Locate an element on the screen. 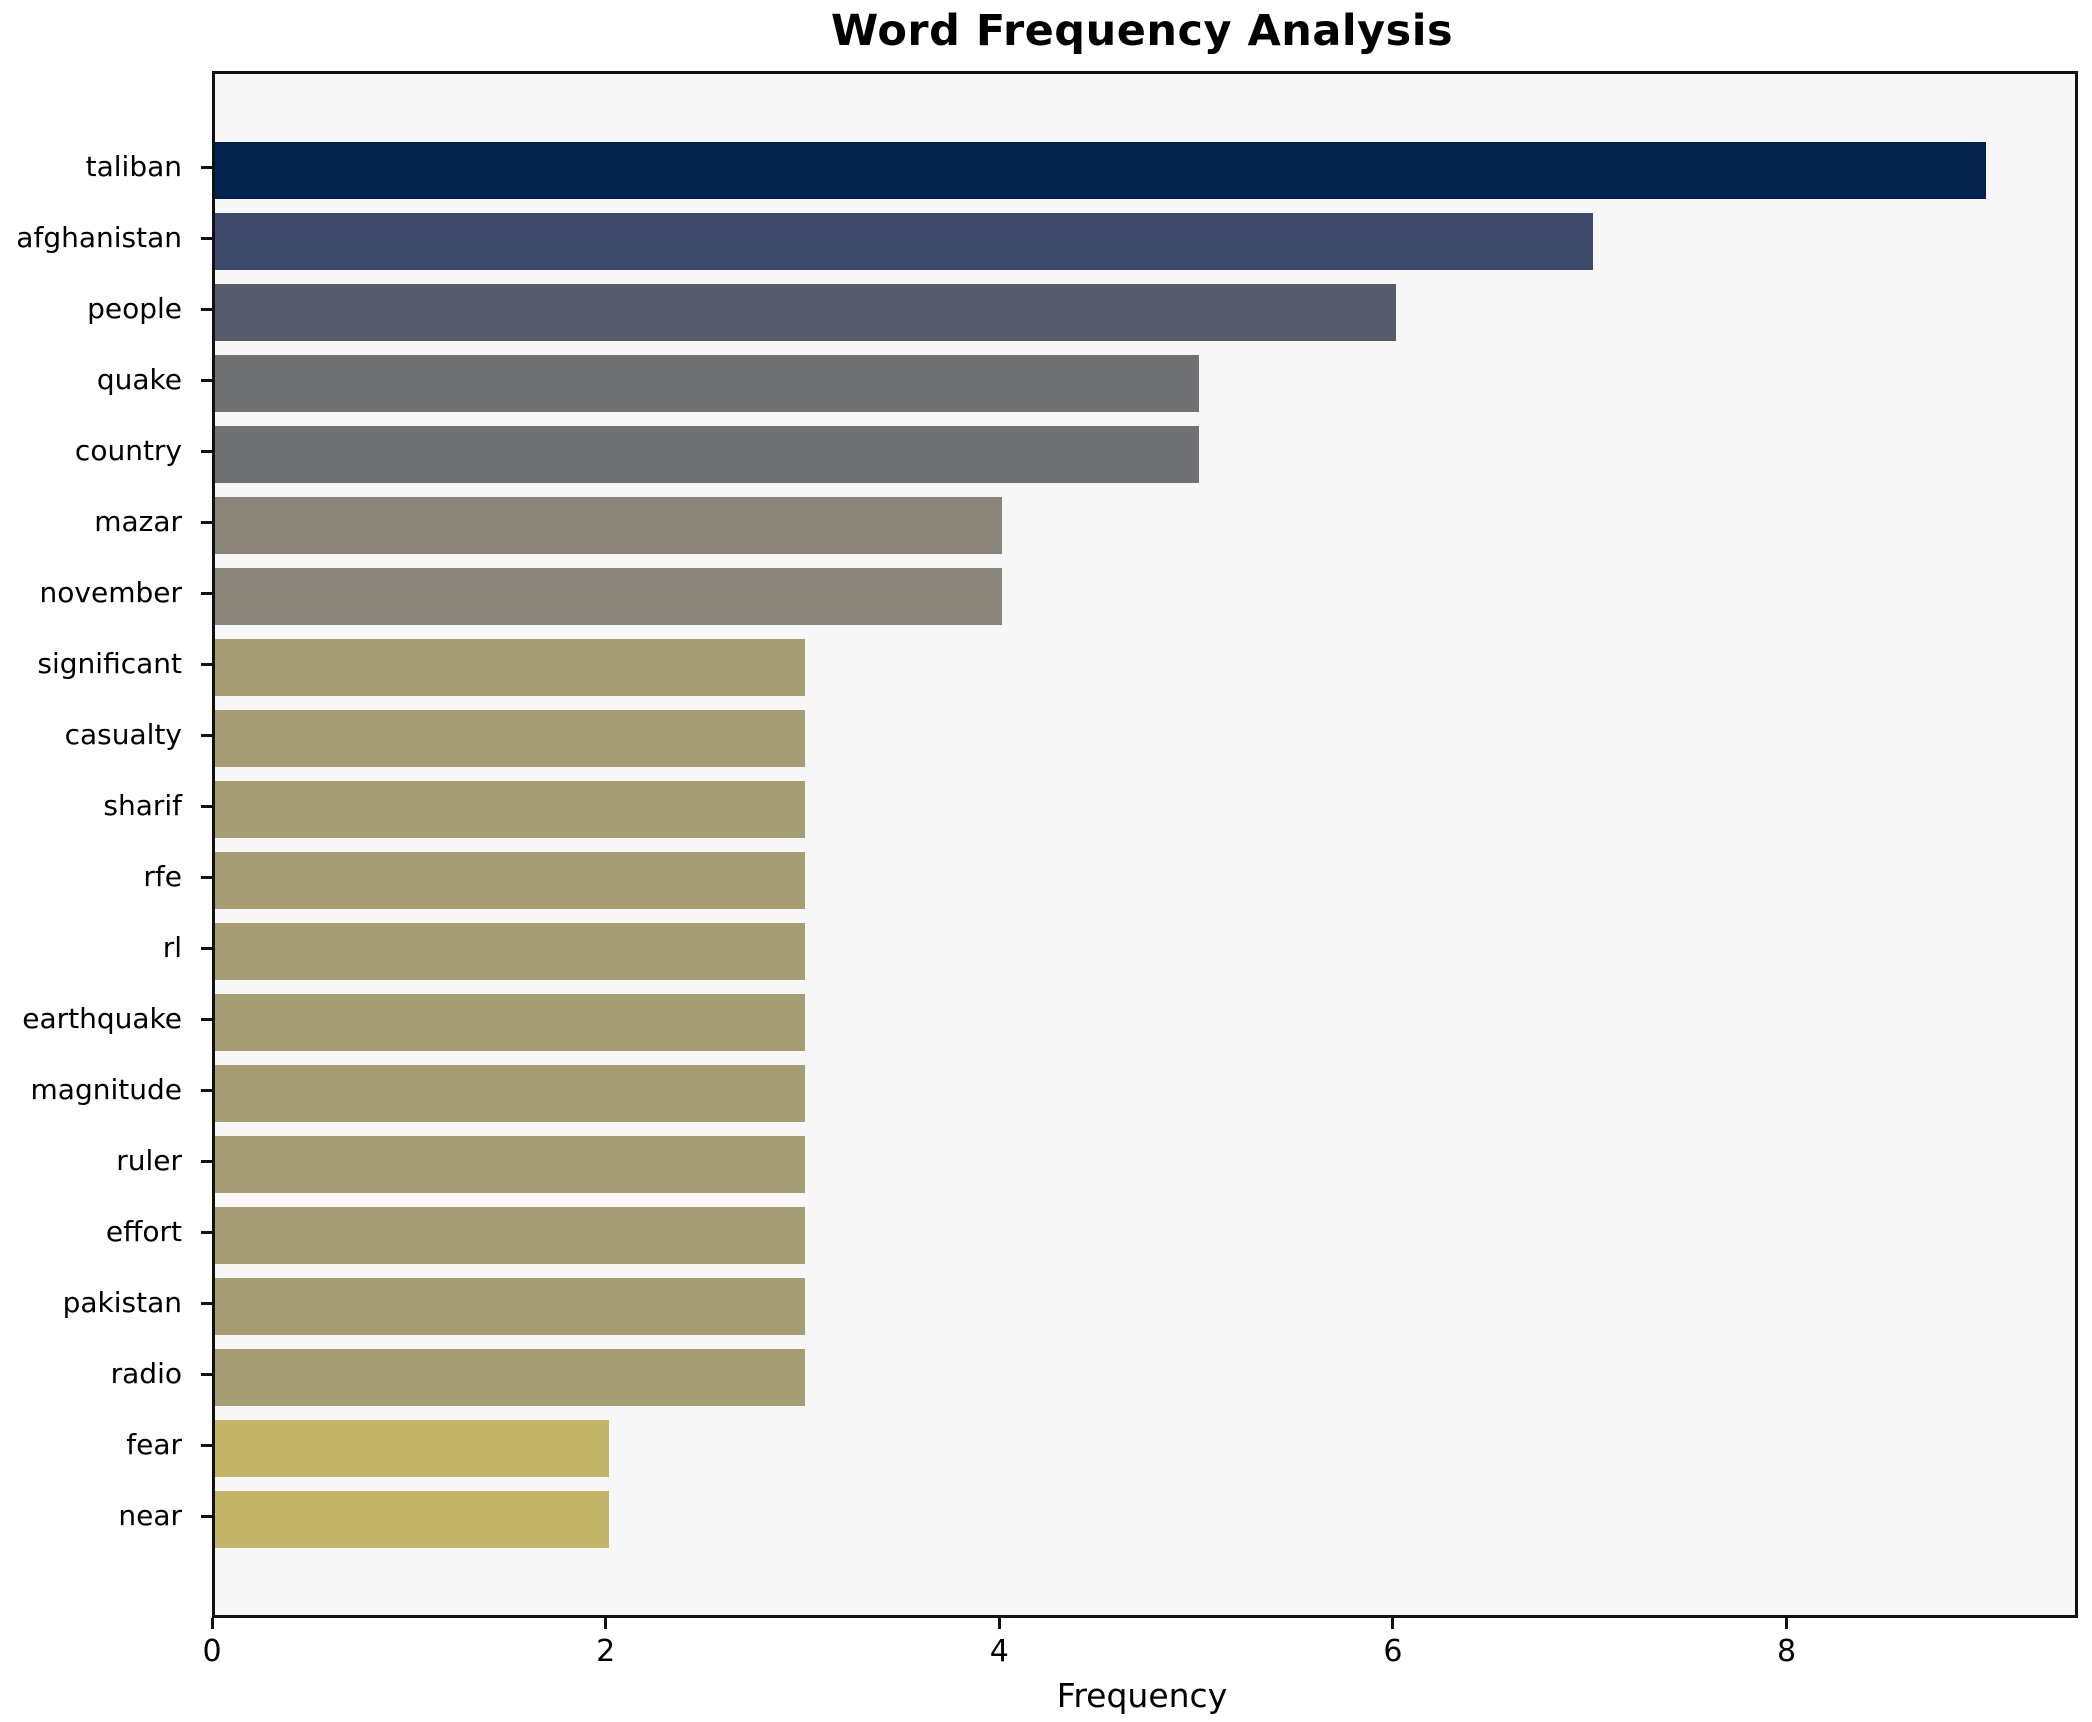 This screenshot has width=2092, height=1722. y-tick-label: rfe is located at coordinates (162, 876).